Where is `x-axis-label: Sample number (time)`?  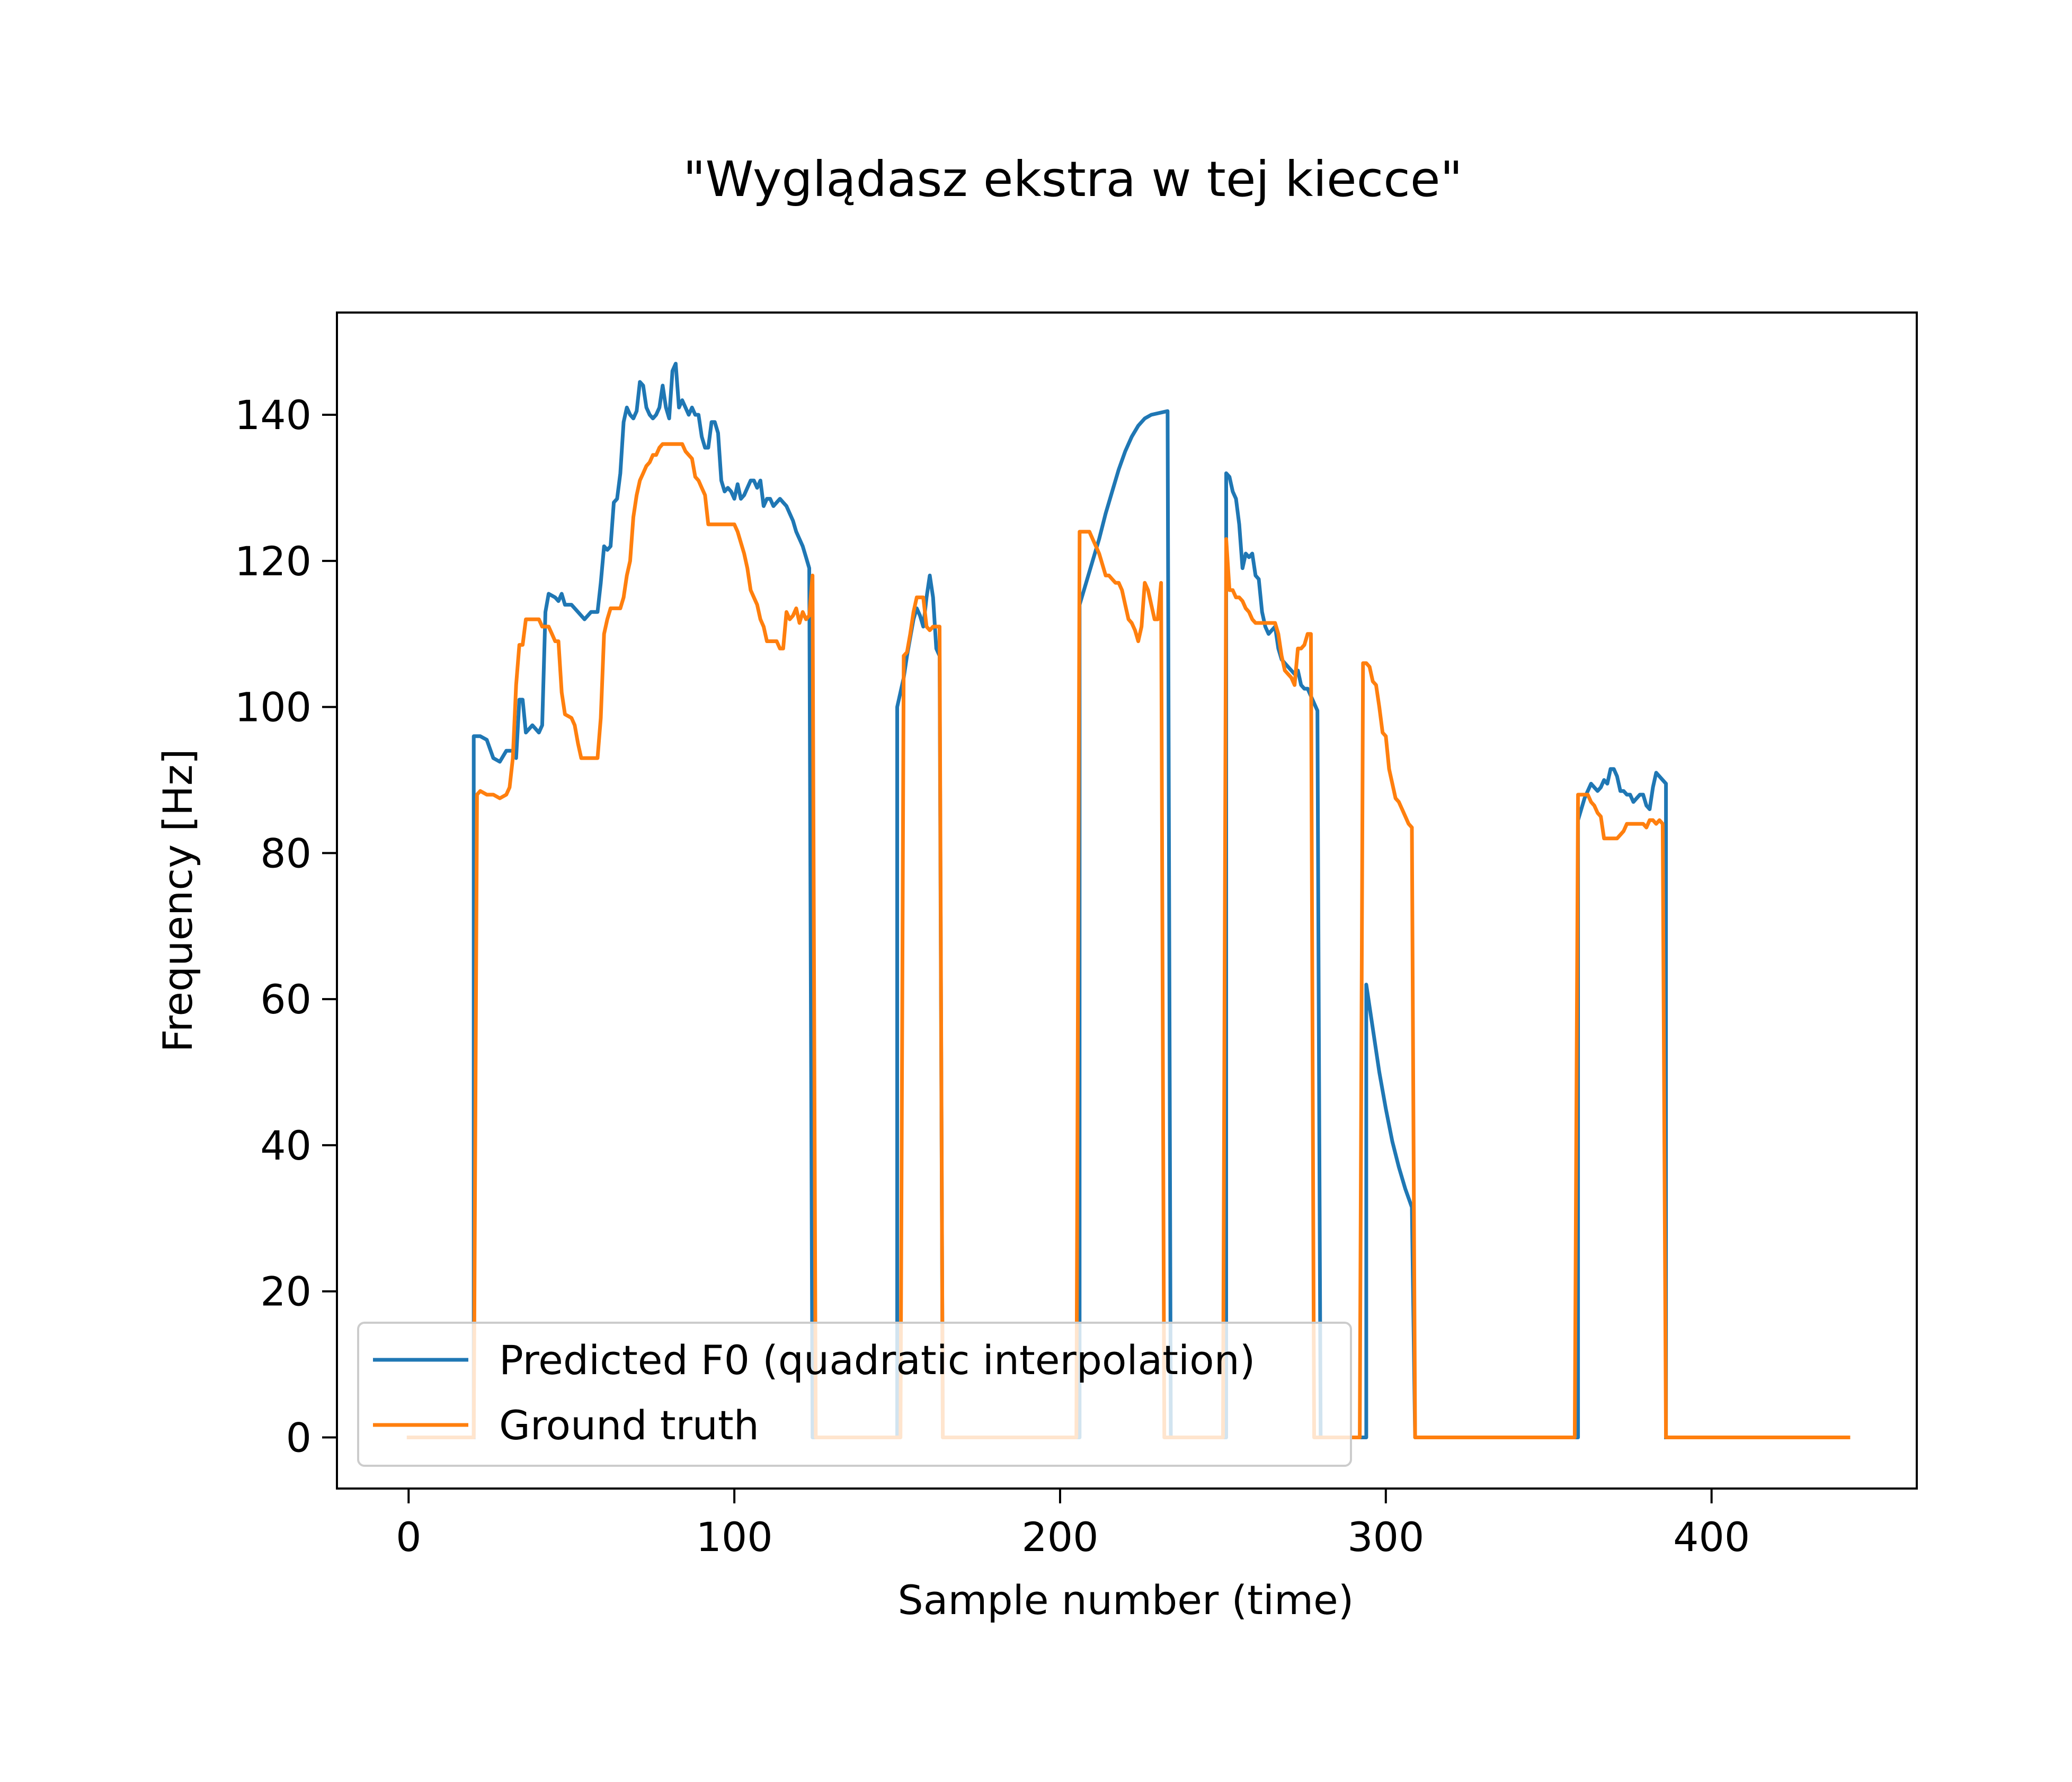
x-axis-label: Sample number (time) is located at coordinates (1126, 1600).